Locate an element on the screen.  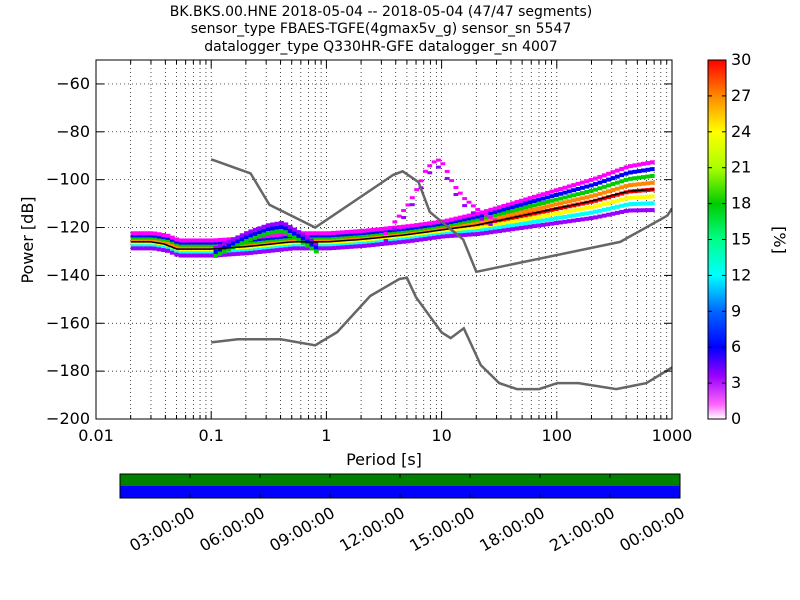
noise-model-high is located at coordinates (441, 216).